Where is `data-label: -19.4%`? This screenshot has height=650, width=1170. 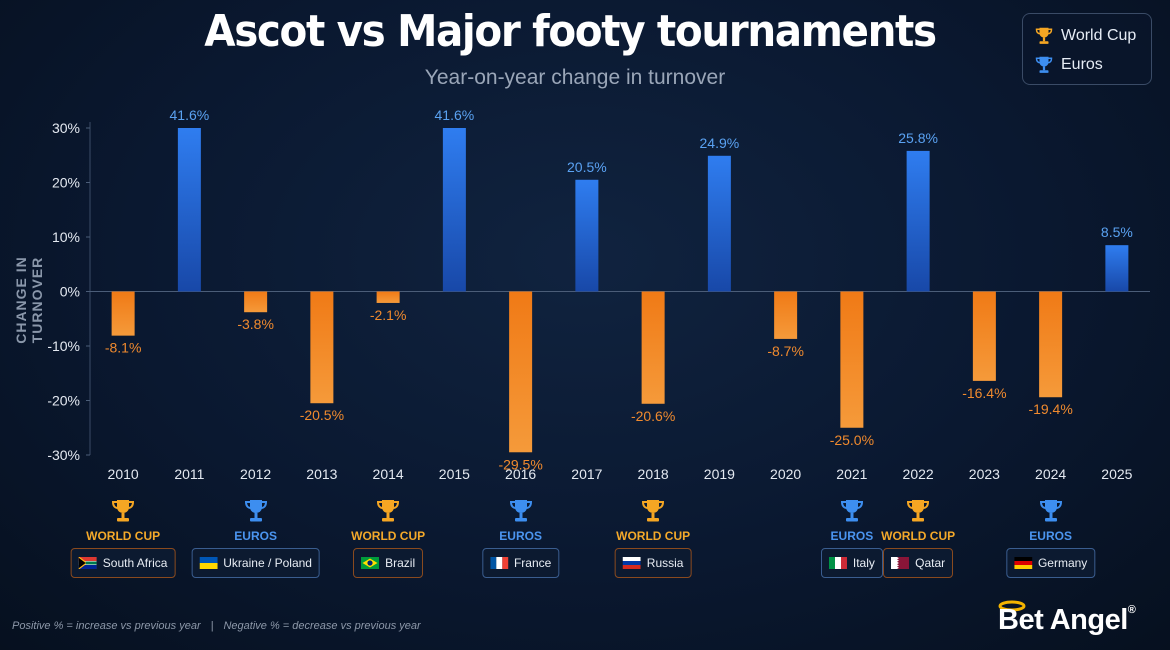 data-label: -19.4% is located at coordinates (1050, 409).